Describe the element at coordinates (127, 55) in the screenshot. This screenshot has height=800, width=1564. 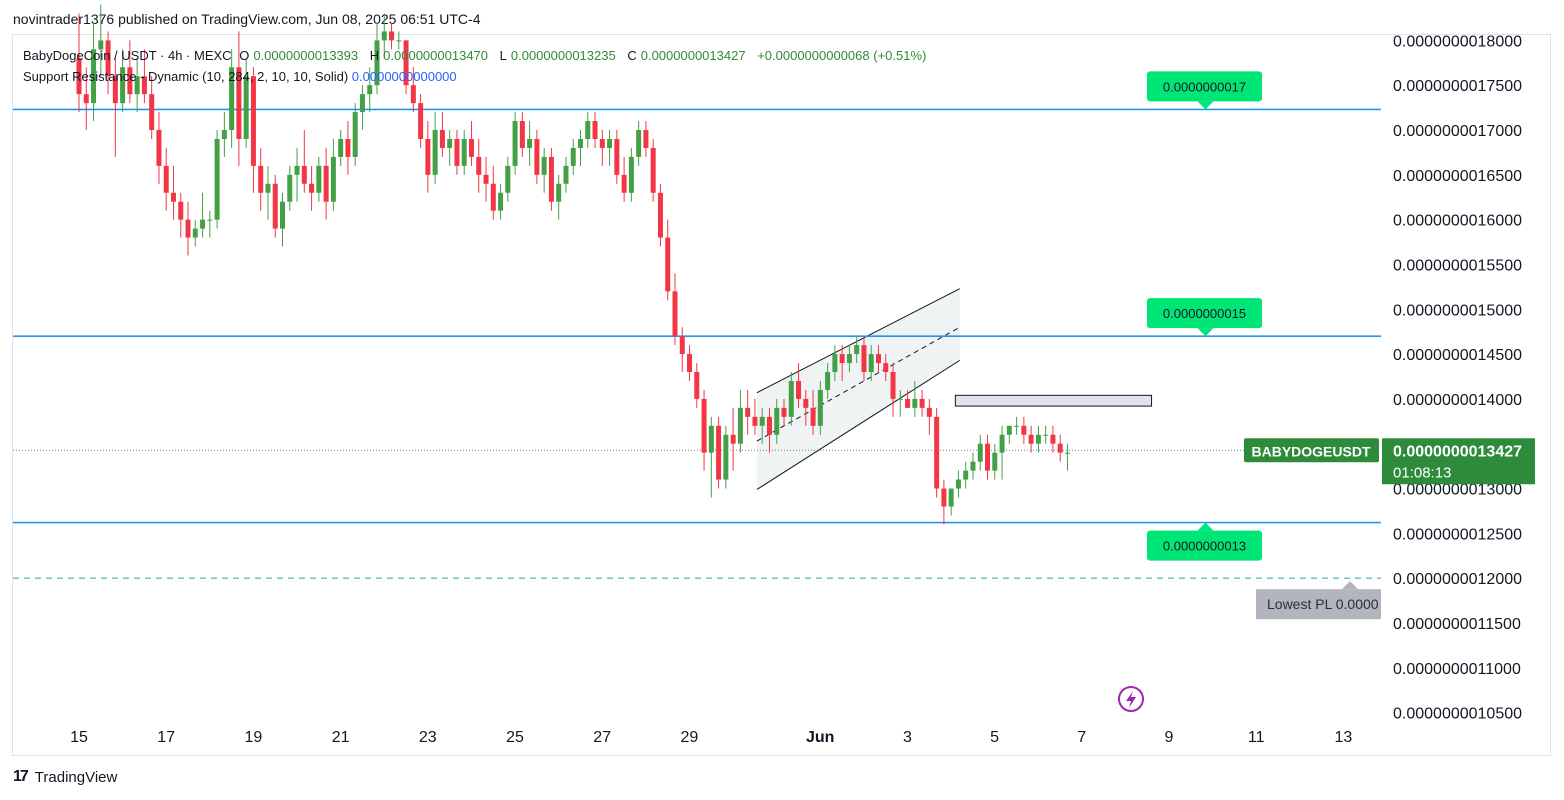
I see `symbol-label: BabyDogeCoin / USDT · 4h · MEXC` at that location.